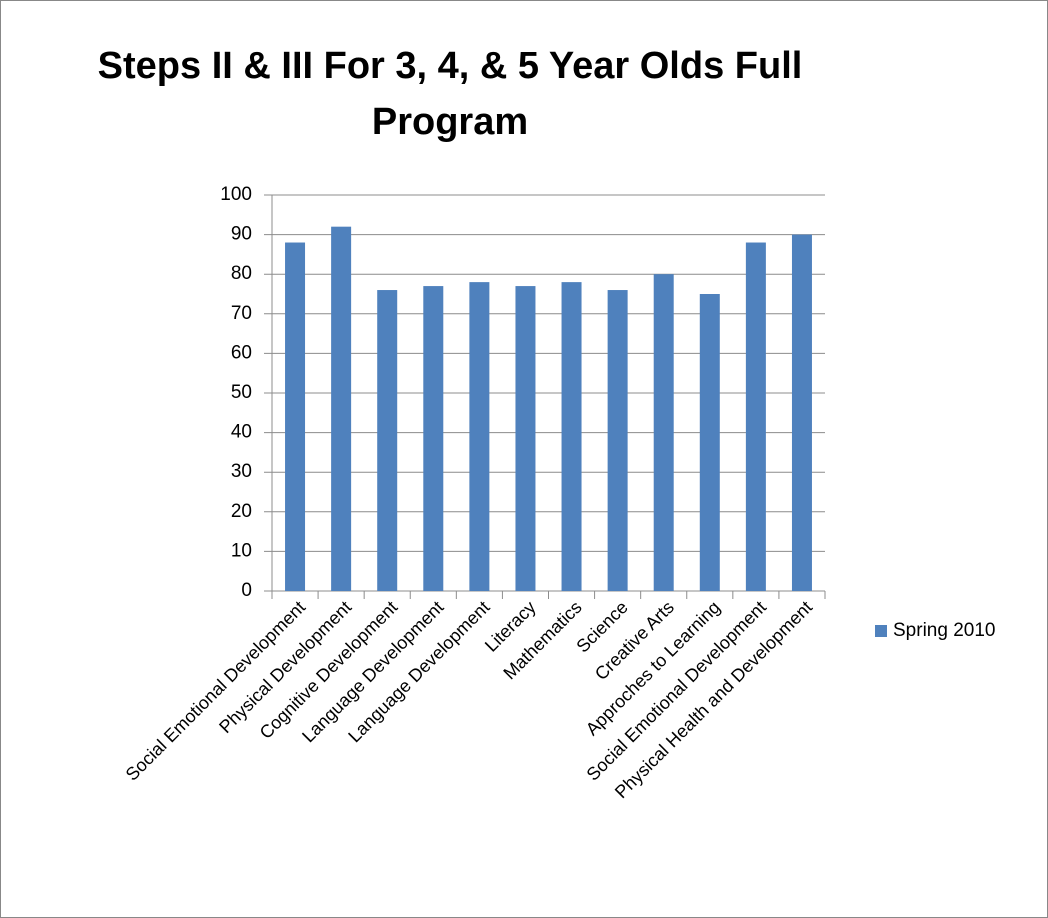 Image resolution: width=1048 pixels, height=918 pixels. I want to click on y-tick-label: 50, so click(241, 392).